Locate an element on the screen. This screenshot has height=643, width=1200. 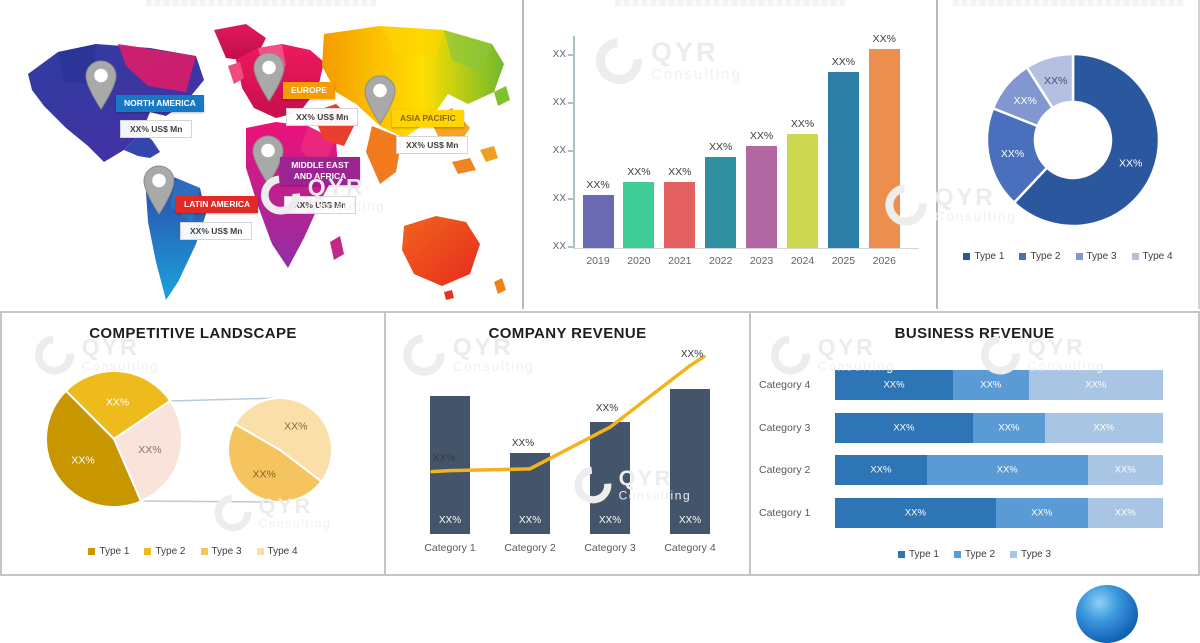
legend-item-type-1: Type 1 is located at coordinates (108, 551).